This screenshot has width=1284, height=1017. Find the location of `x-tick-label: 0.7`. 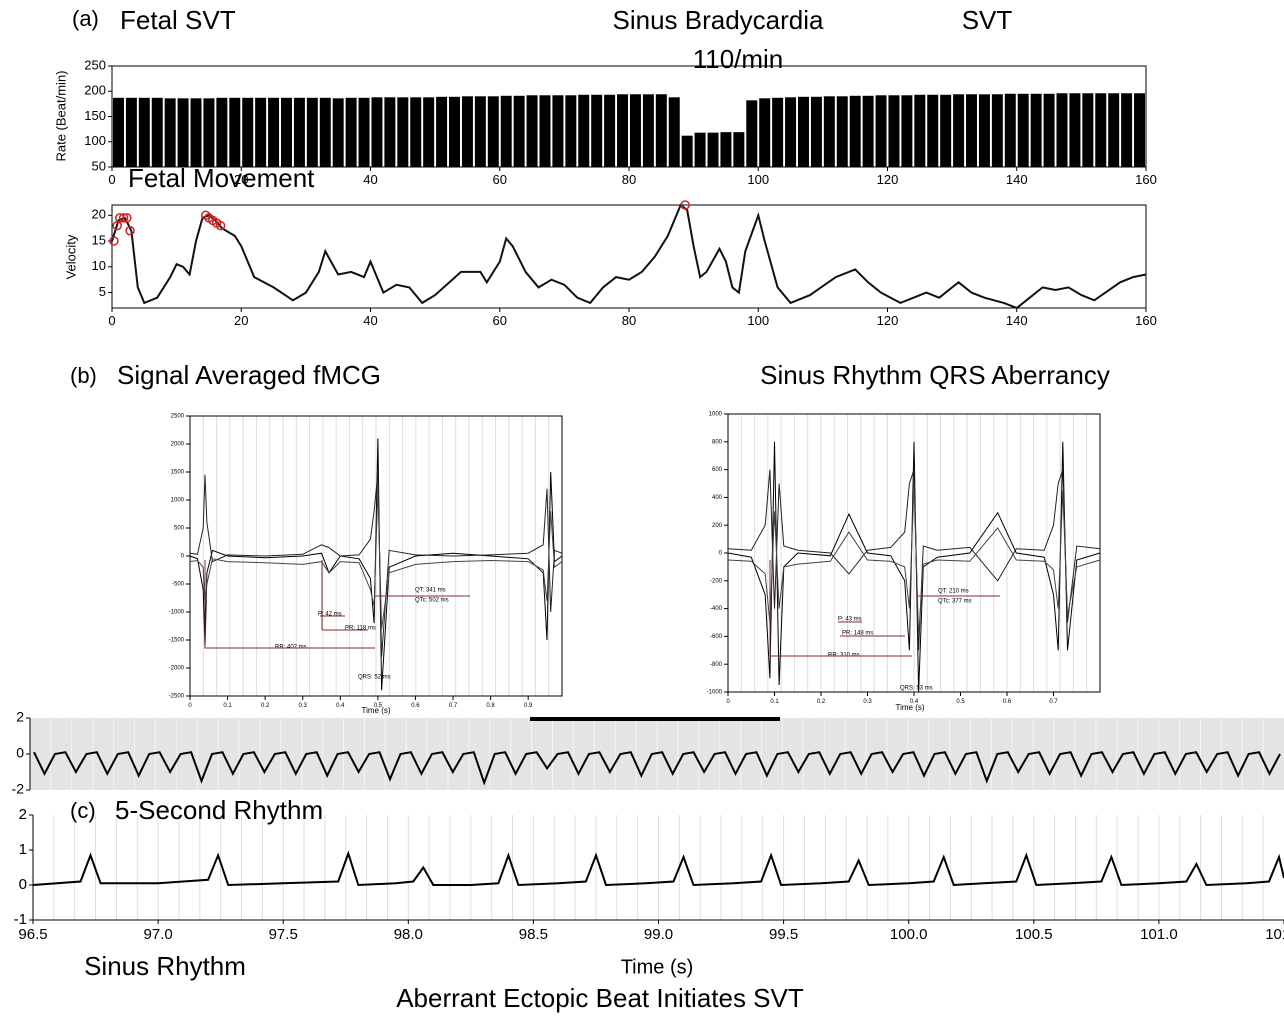

x-tick-label: 0.7 is located at coordinates (1053, 702).